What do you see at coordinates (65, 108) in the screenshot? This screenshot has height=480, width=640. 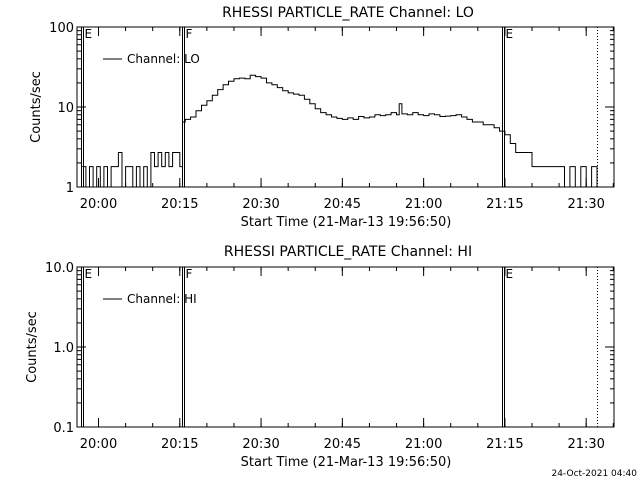 I see `y-tick-label: 10` at bounding box center [65, 108].